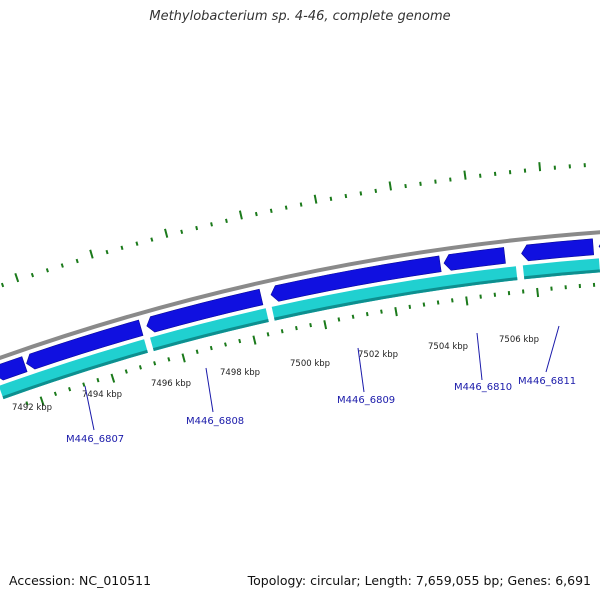  Describe the element at coordinates (240, 373) in the screenshot. I see `scale-label: 7498 kbp` at that location.